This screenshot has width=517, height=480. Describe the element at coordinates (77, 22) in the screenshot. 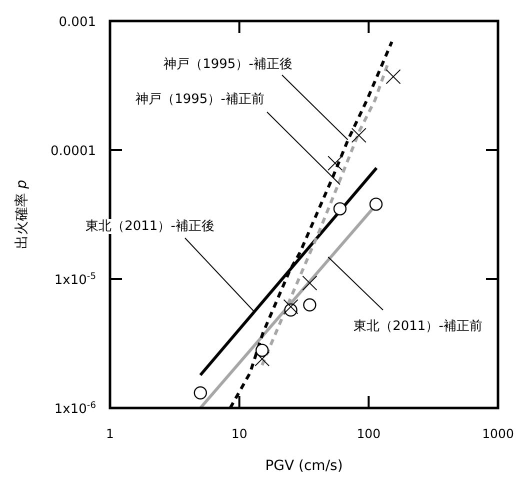

I see `y-tick-label: 0.001` at that location.